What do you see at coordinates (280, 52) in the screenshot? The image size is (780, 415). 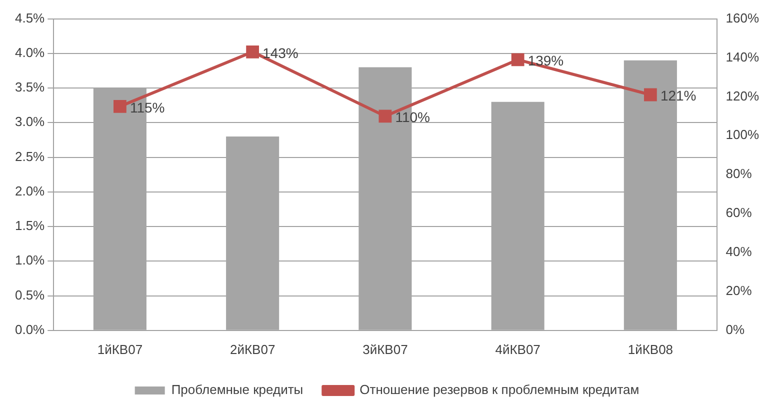 I see `data-label: 143%` at bounding box center [280, 52].